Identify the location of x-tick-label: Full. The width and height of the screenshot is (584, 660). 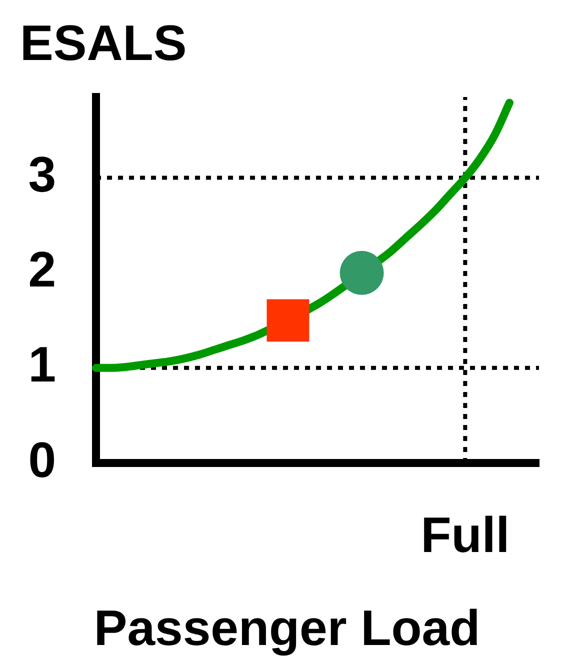
(465, 534).